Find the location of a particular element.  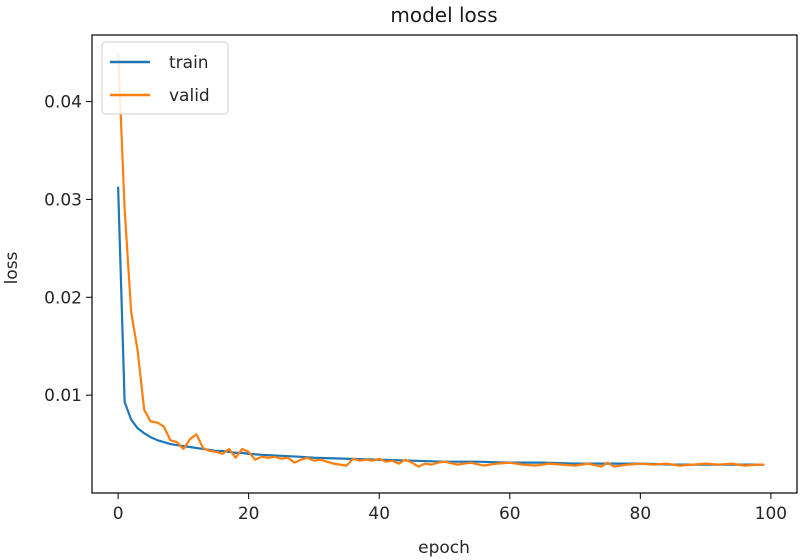

y-axis-title: loss is located at coordinates (12, 267).